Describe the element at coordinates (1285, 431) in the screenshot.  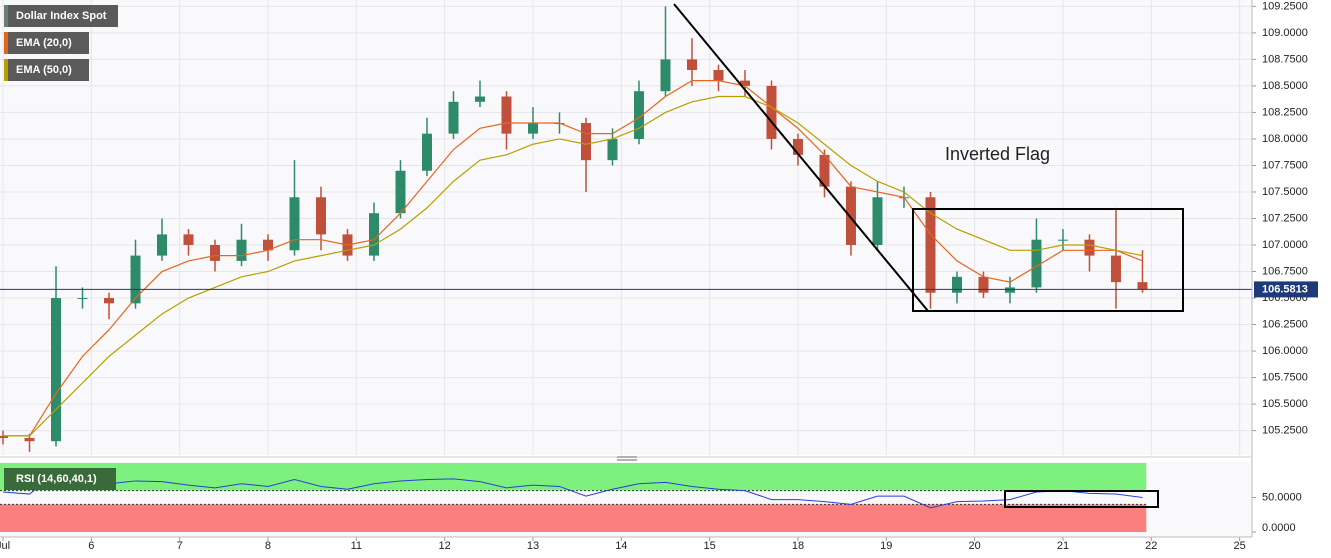
I see `y-tick-label: 105.2500` at that location.